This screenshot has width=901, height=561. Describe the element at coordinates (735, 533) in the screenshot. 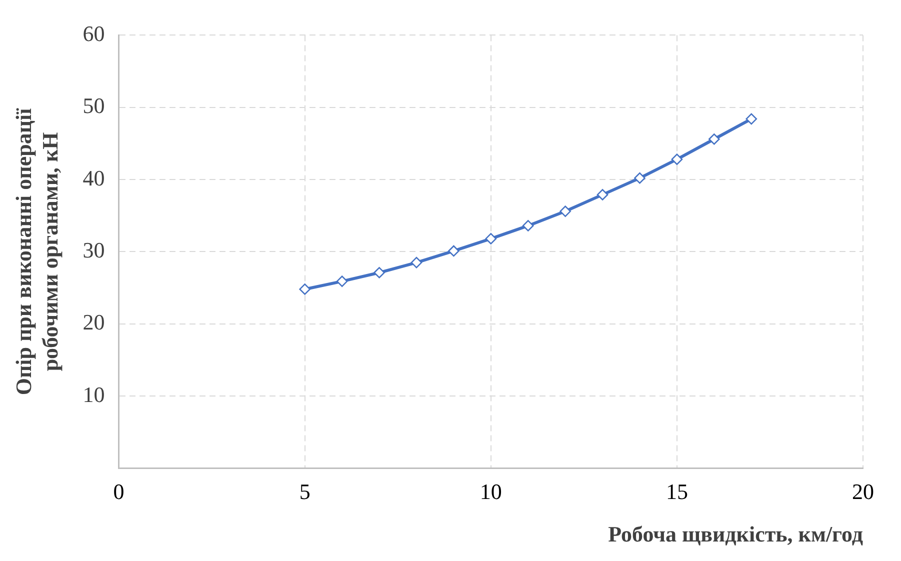

I see `x-axis-title: Робоча щвидкість, км/год` at that location.